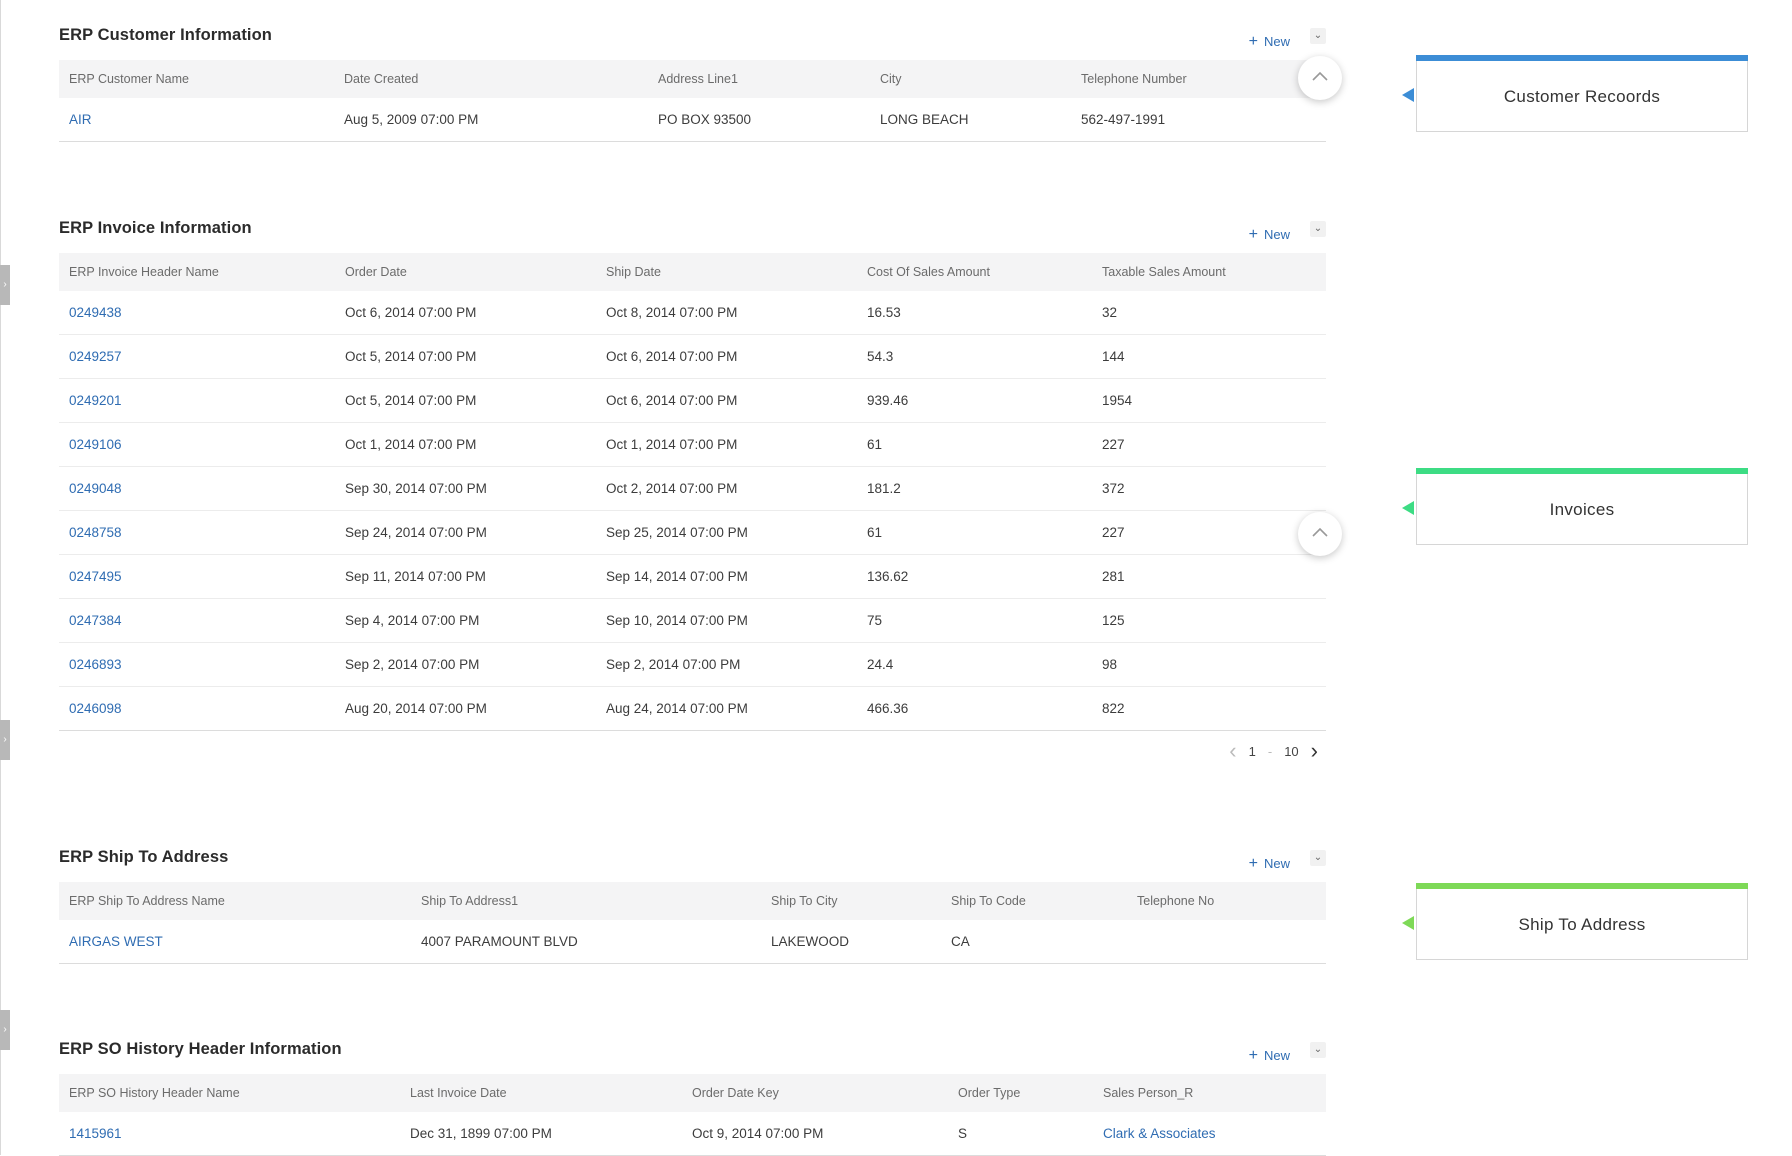  Describe the element at coordinates (235, 942) in the screenshot. I see `ship-to-name-link: AIRGAS WEST` at that location.